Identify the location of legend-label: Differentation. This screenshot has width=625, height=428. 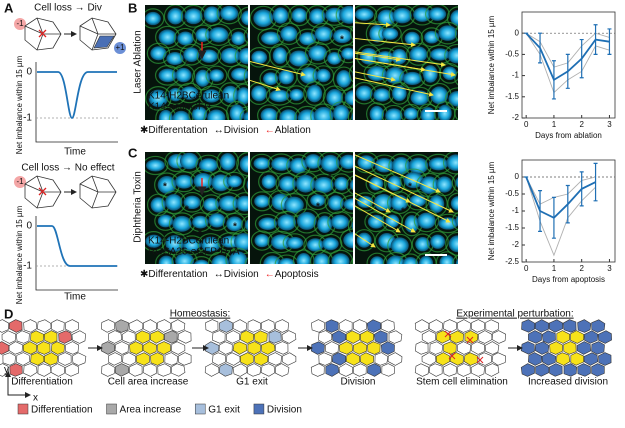
(177, 130).